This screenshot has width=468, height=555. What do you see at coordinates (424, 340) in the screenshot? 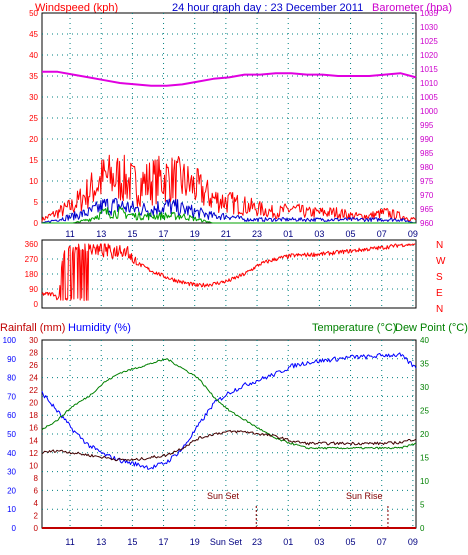
I see `temperature-tick-label: 40` at bounding box center [424, 340].